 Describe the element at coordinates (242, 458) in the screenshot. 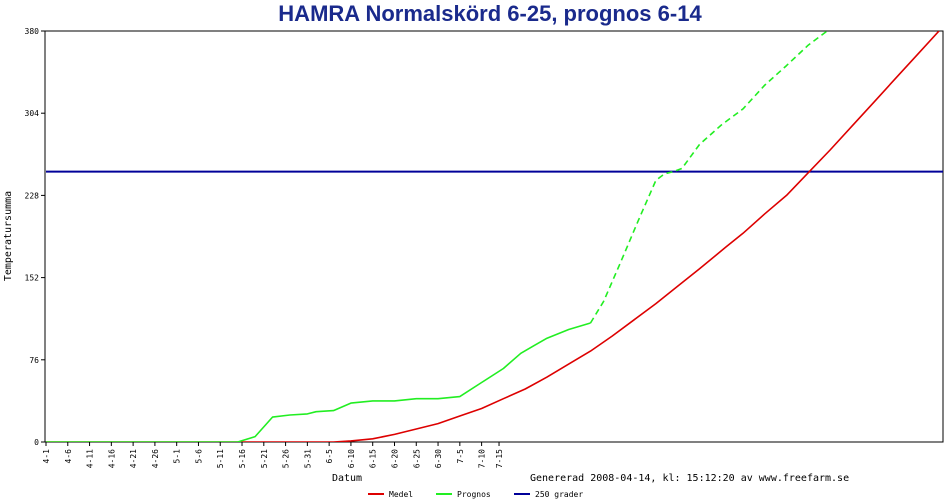

I see `x-tick-label: 5-16` at that location.